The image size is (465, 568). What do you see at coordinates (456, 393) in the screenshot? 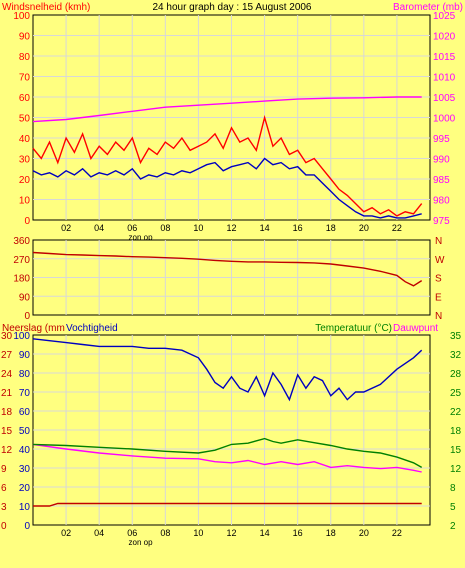
I see `temperature-tick-label: 25` at bounding box center [456, 393].